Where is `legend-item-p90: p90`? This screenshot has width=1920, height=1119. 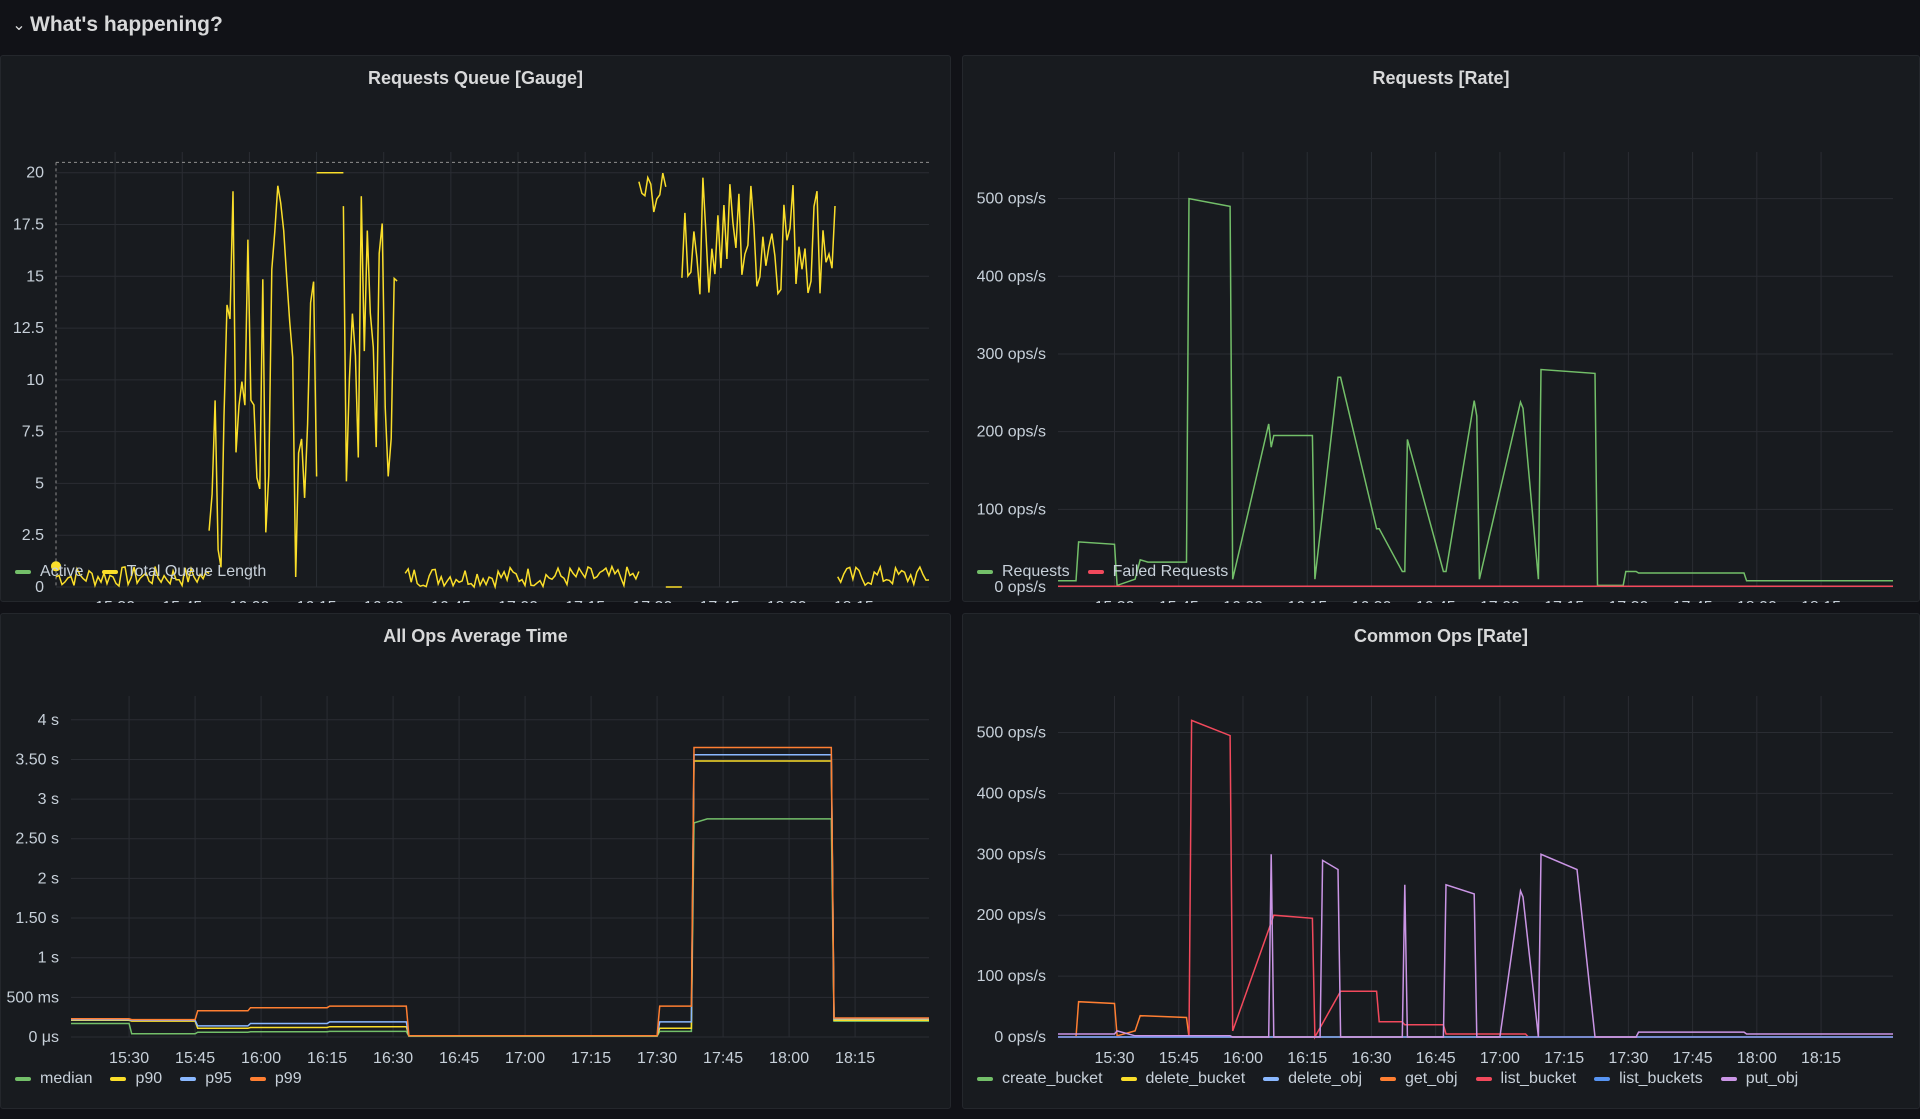
legend-item-p90: p90 is located at coordinates (136, 1079).